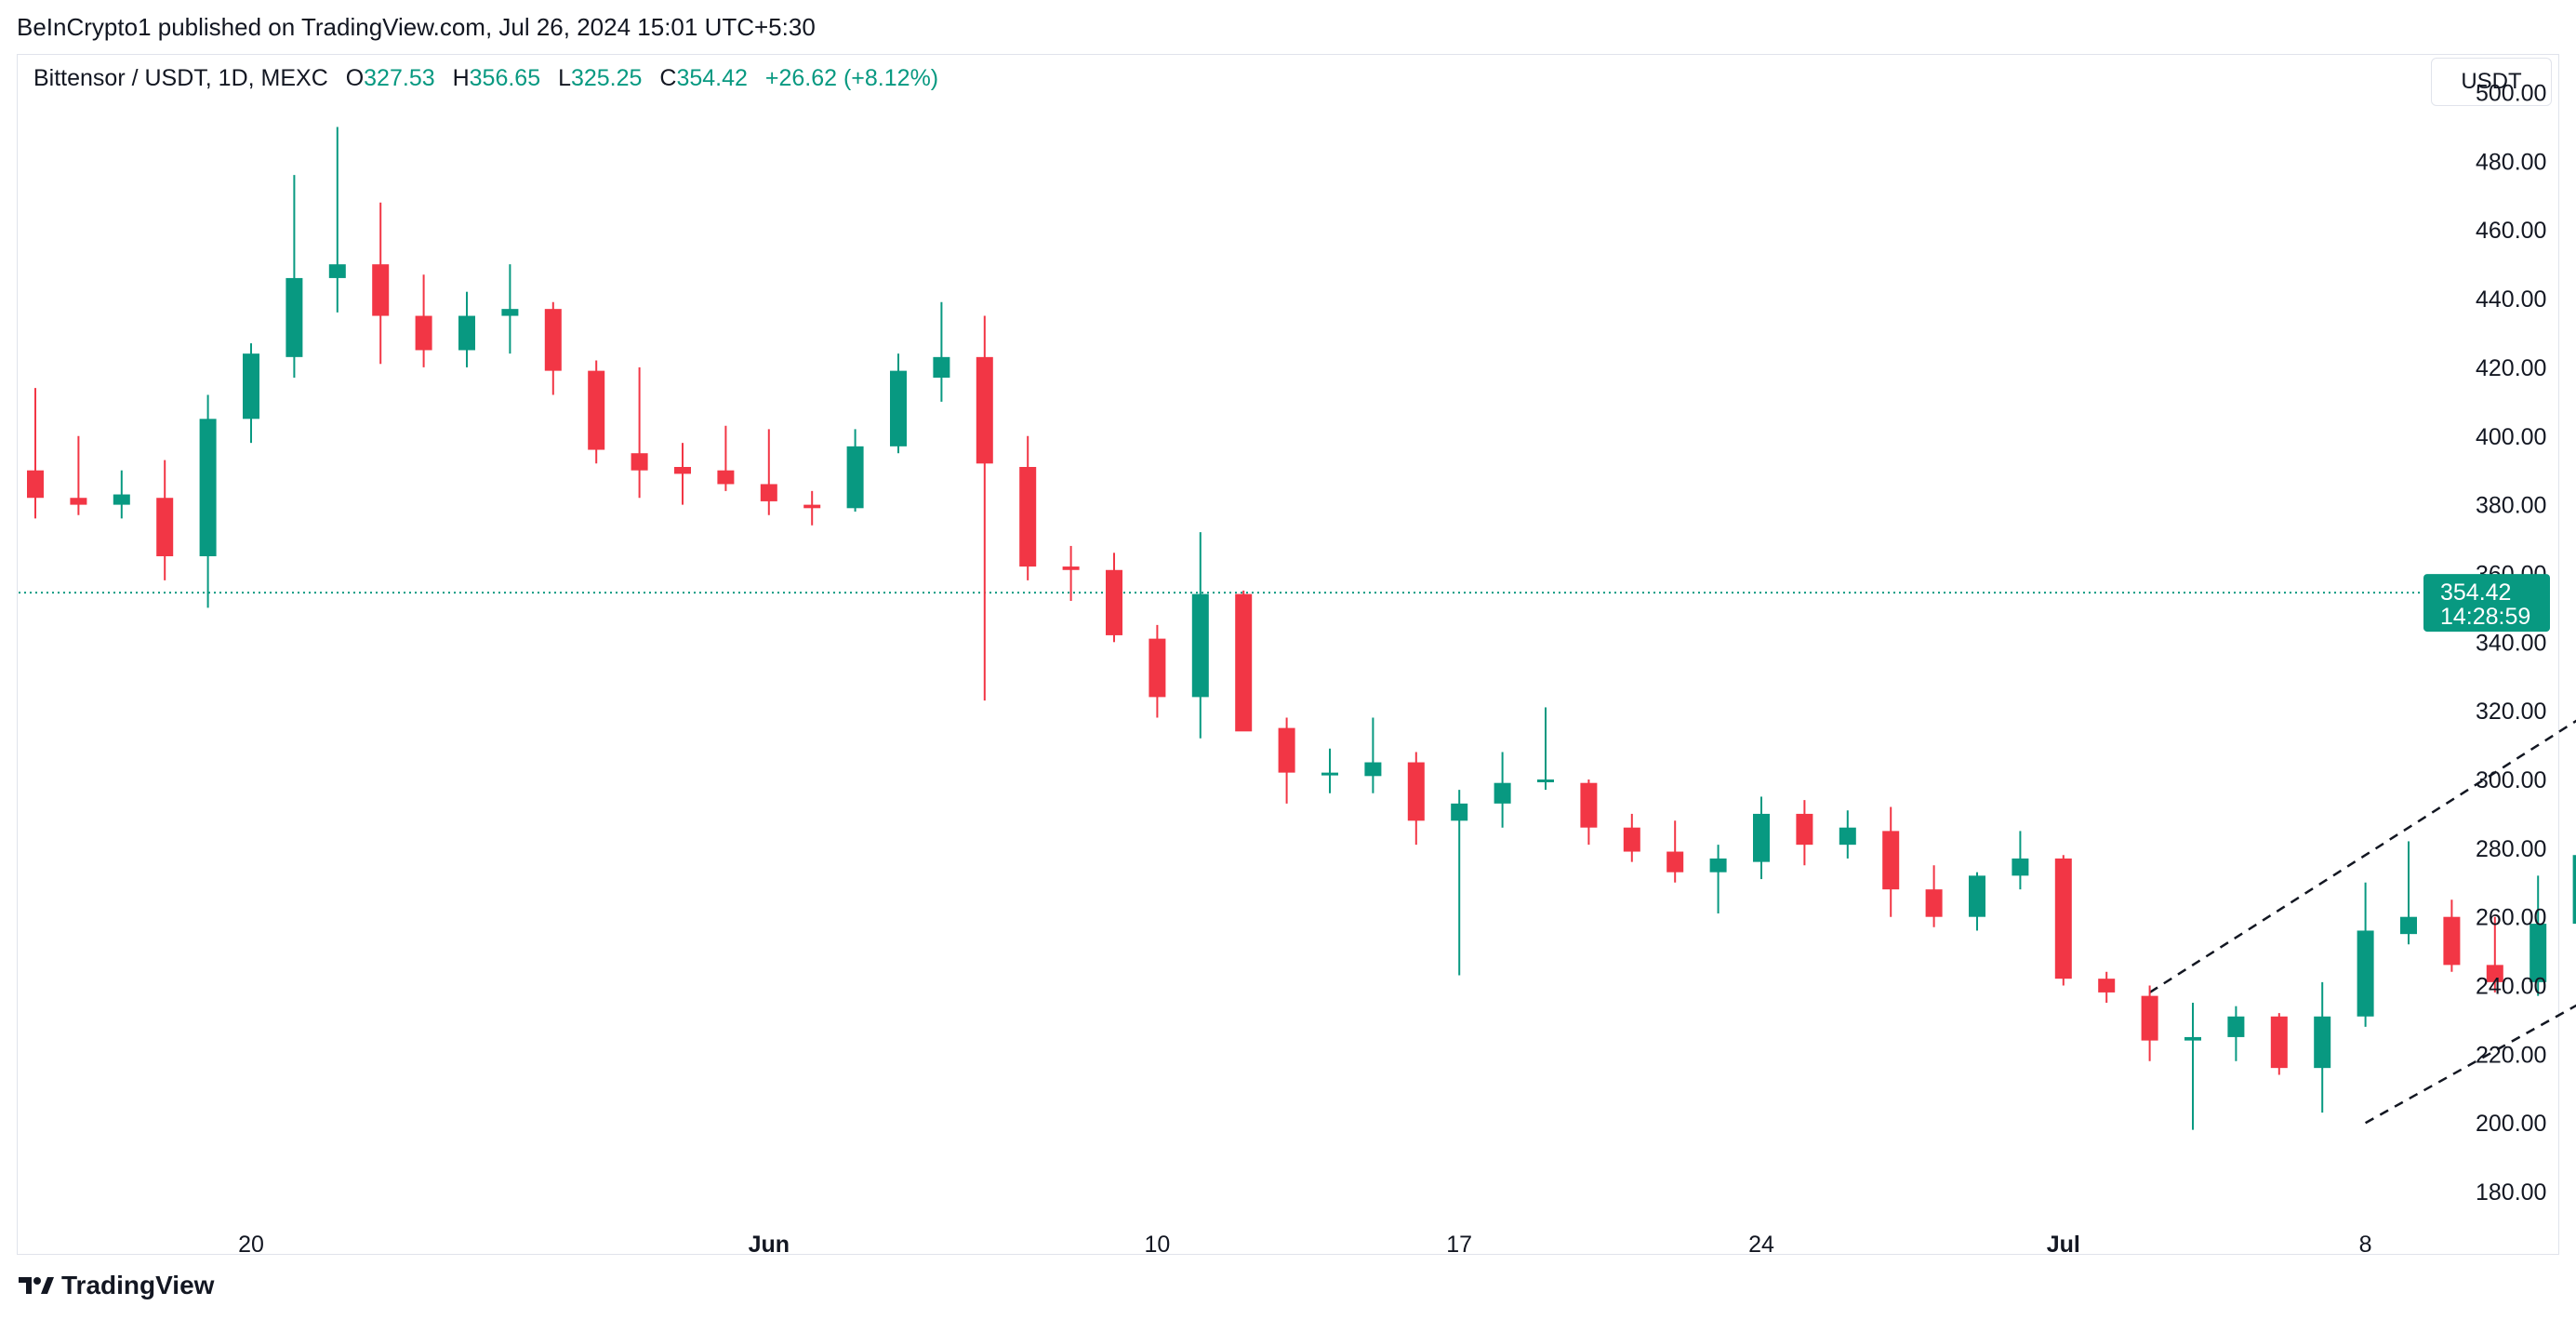 The height and width of the screenshot is (1319, 2576). What do you see at coordinates (180, 78) in the screenshot?
I see `symbol-label: Bittensor / USDT, 1D, MEXC` at bounding box center [180, 78].